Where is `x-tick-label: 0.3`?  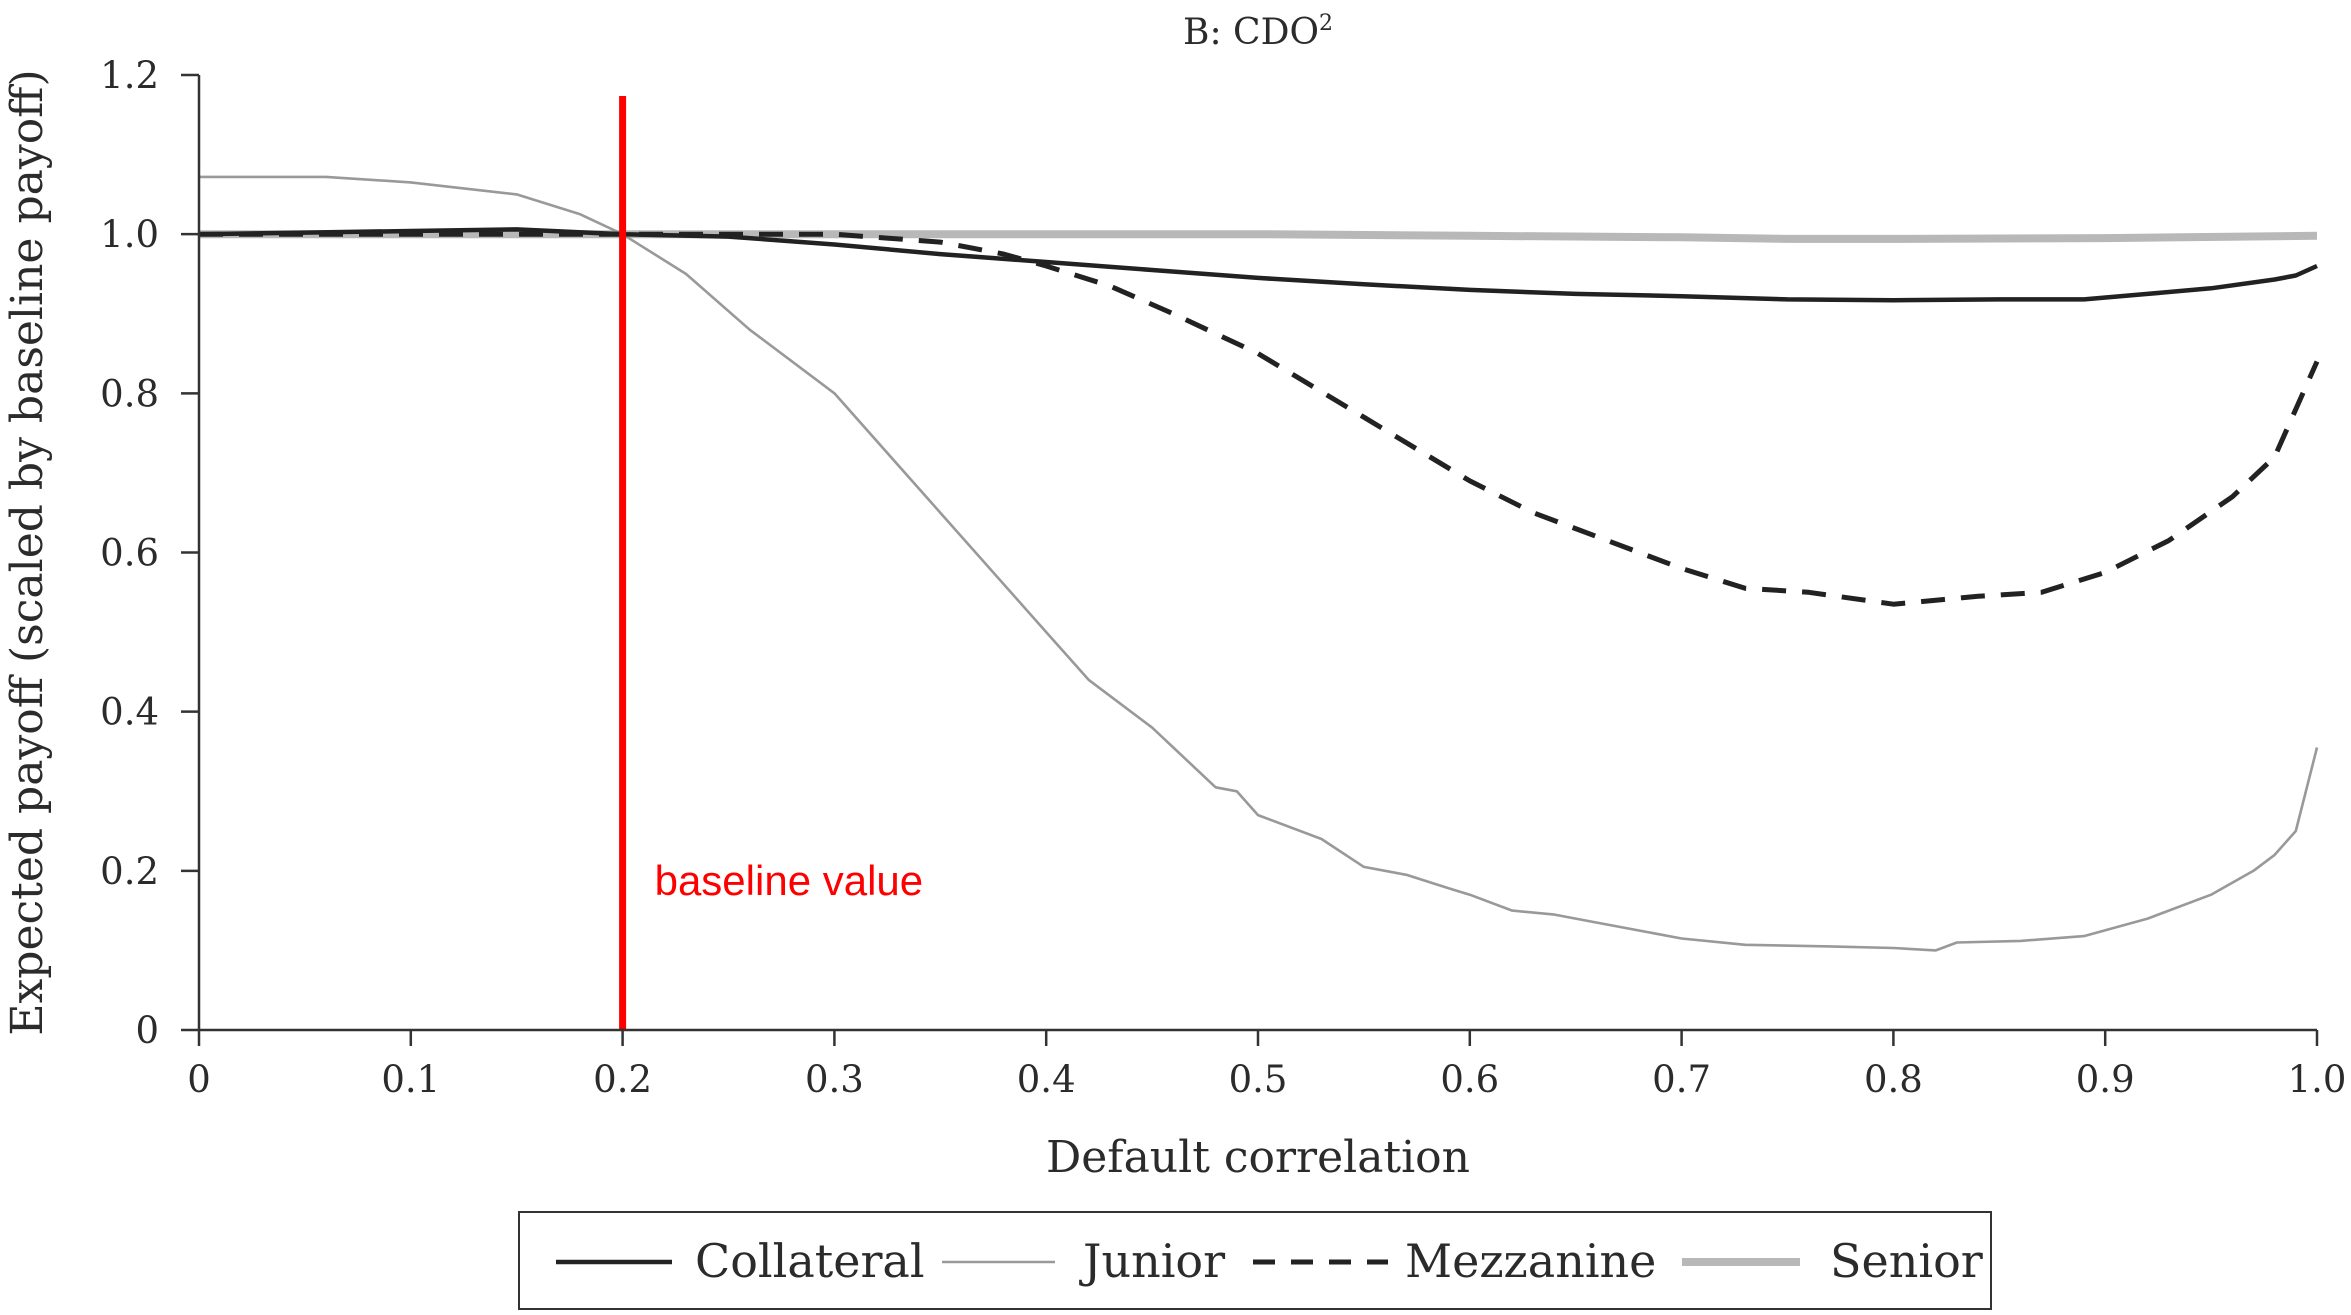 x-tick-label: 0.3 is located at coordinates (834, 1079).